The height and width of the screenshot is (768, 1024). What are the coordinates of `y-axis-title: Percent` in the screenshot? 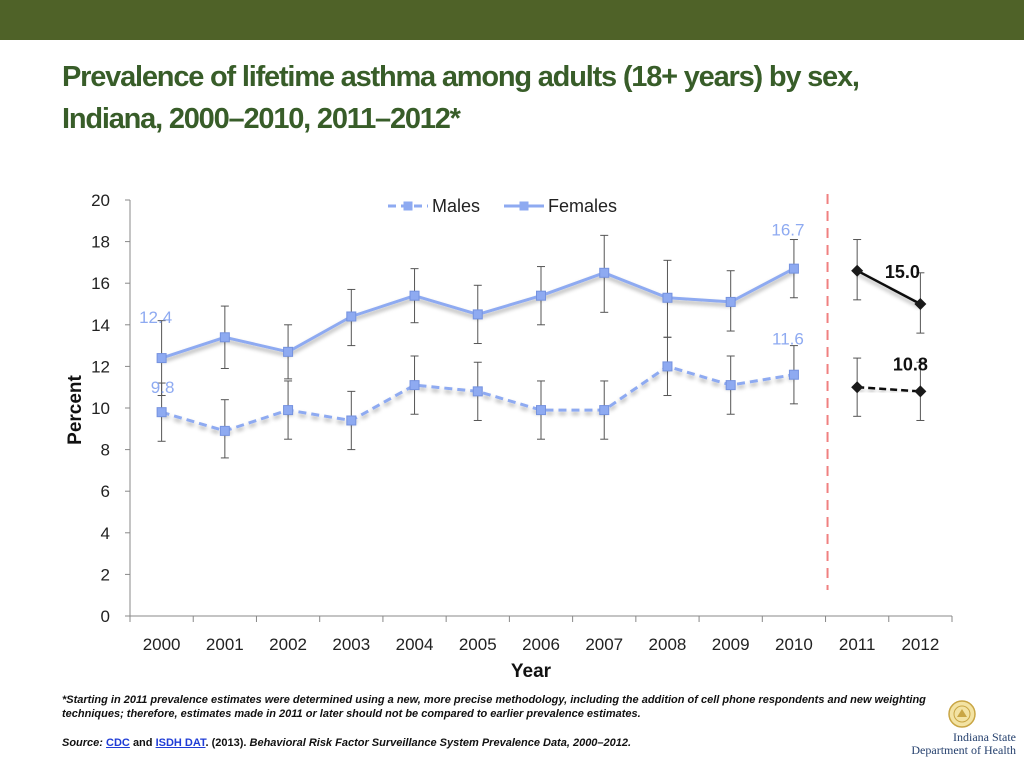 It's located at (75, 409).